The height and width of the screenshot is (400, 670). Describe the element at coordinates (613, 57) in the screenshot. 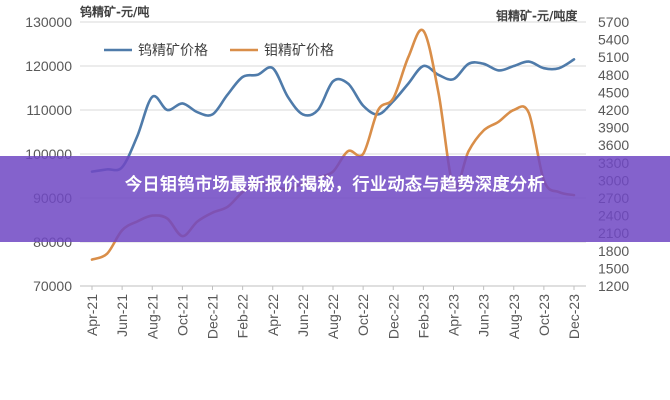

I see `right-tick-label: 5100` at that location.